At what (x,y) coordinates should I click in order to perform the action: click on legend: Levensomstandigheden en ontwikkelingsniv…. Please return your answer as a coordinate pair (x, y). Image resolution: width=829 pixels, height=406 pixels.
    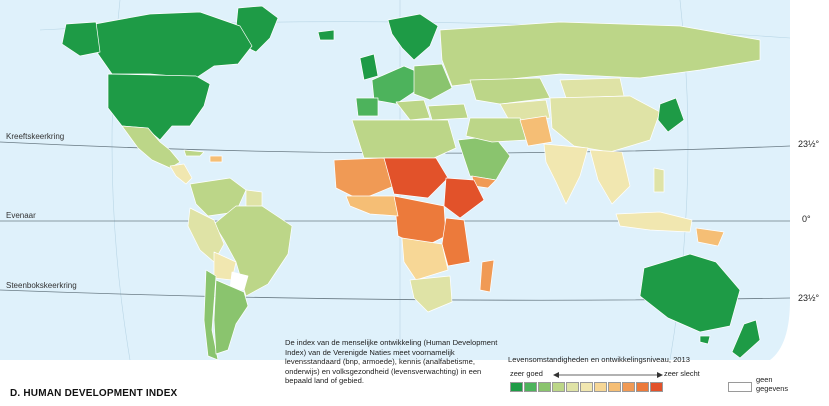
    Looking at the image, I should click on (658, 378).